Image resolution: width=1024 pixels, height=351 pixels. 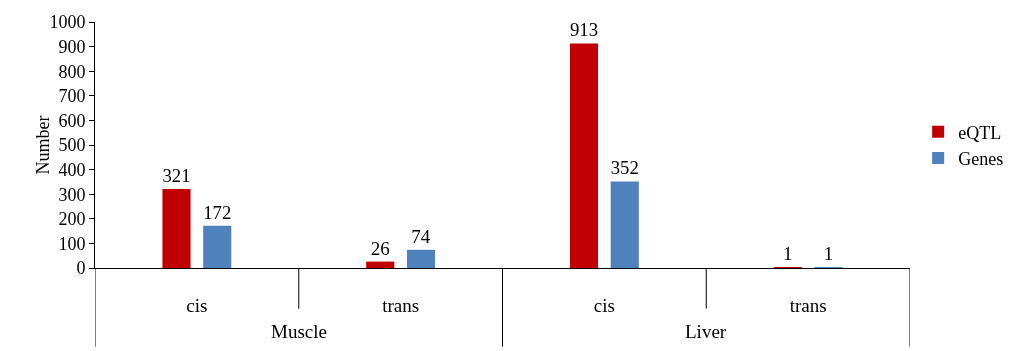 What do you see at coordinates (981, 159) in the screenshot?
I see `legend-label: Genes` at bounding box center [981, 159].